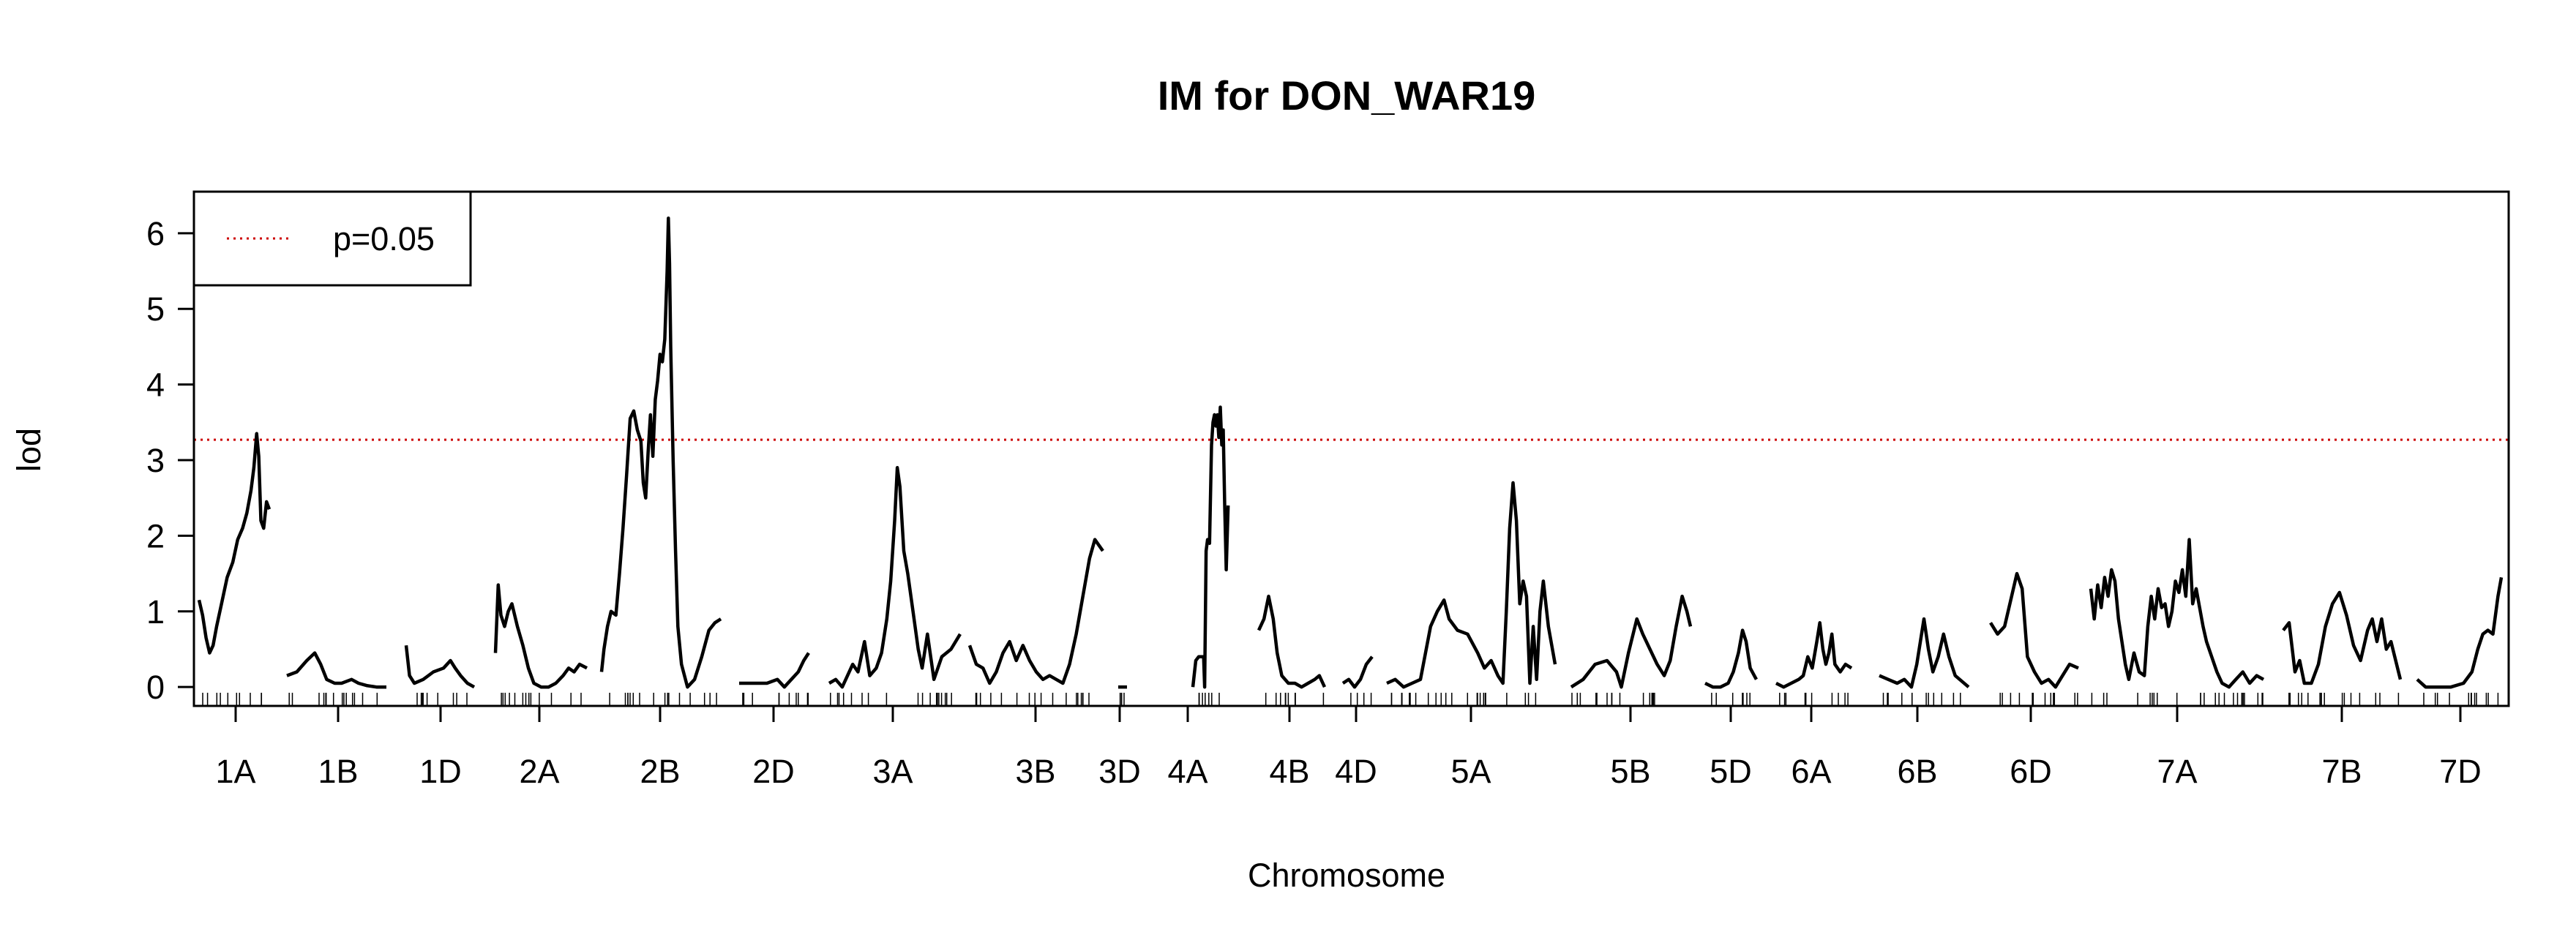 Image resolution: width=2576 pixels, height=940 pixels. What do you see at coordinates (1921, 699) in the screenshot?
I see `marker-rug-6b` at bounding box center [1921, 699].